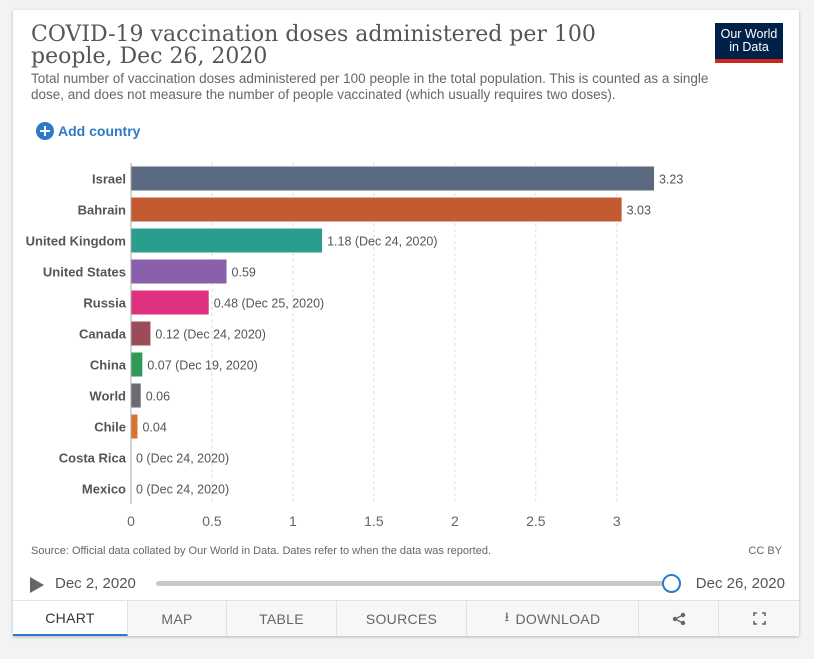  I want to click on category-label: Canada, so click(103, 334).